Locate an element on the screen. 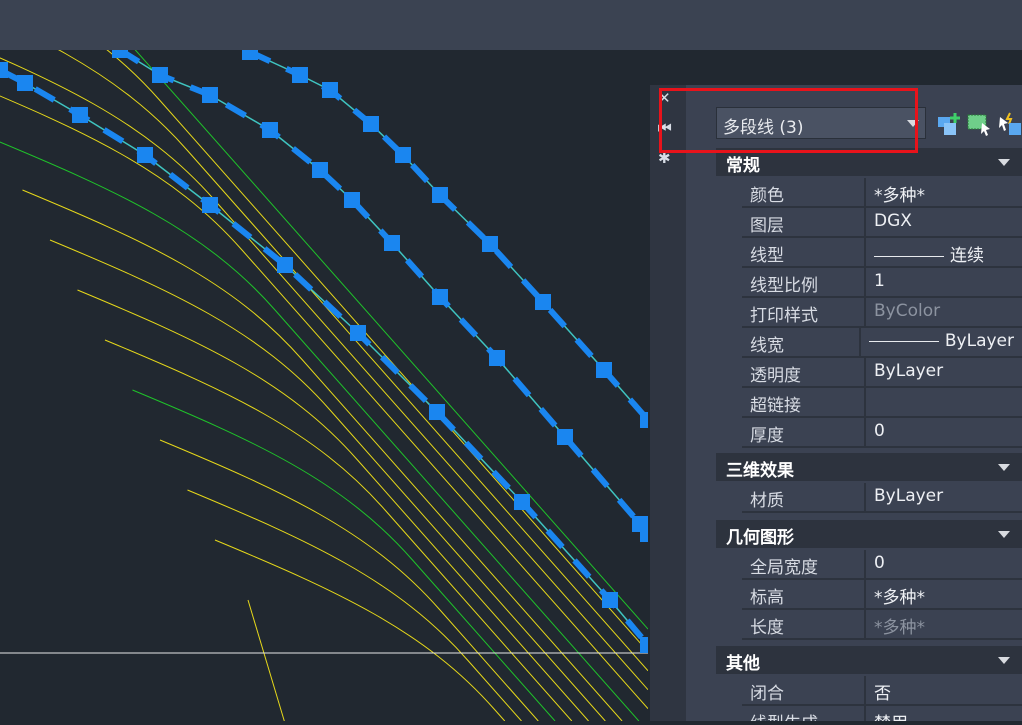  toggle-pickadd-icon is located at coordinates (949, 124).